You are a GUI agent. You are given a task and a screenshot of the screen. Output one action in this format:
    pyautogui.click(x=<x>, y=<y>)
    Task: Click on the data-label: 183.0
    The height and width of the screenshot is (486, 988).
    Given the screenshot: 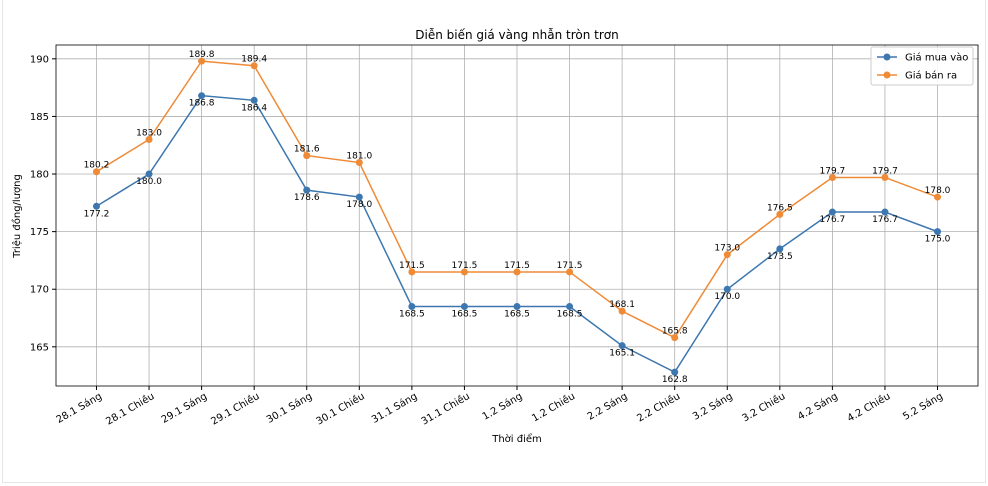 What is the action you would take?
    pyautogui.click(x=149, y=133)
    